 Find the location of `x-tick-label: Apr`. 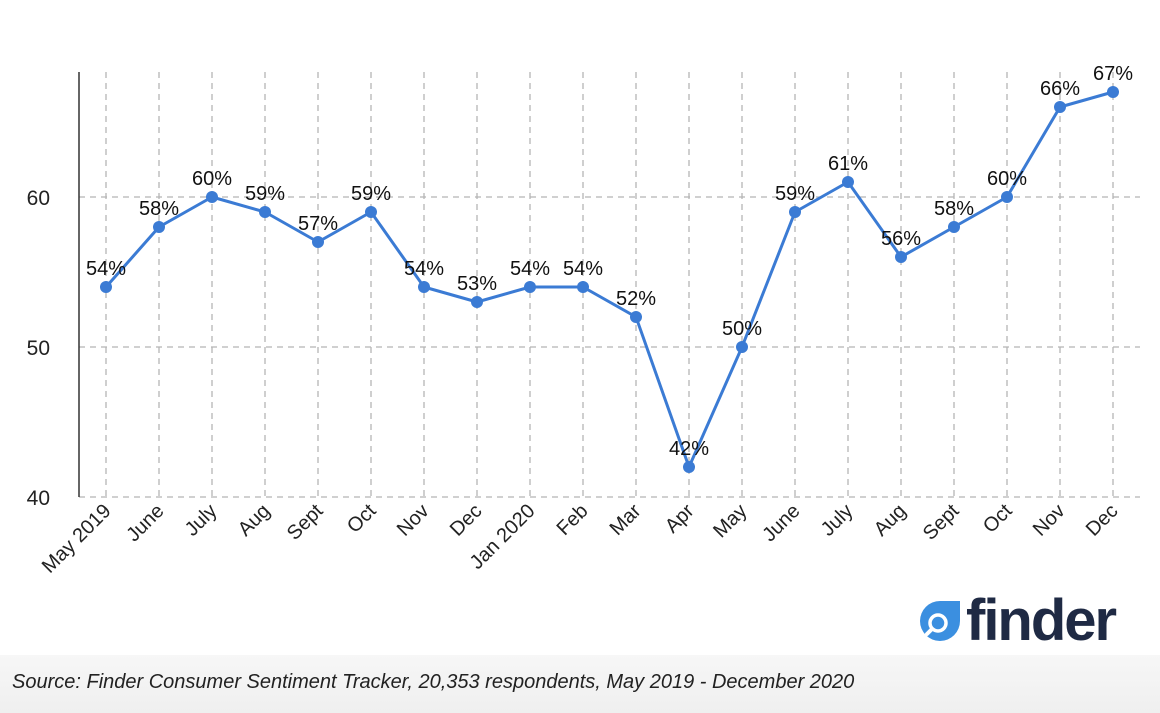

x-tick-label: Apr is located at coordinates (680, 519).